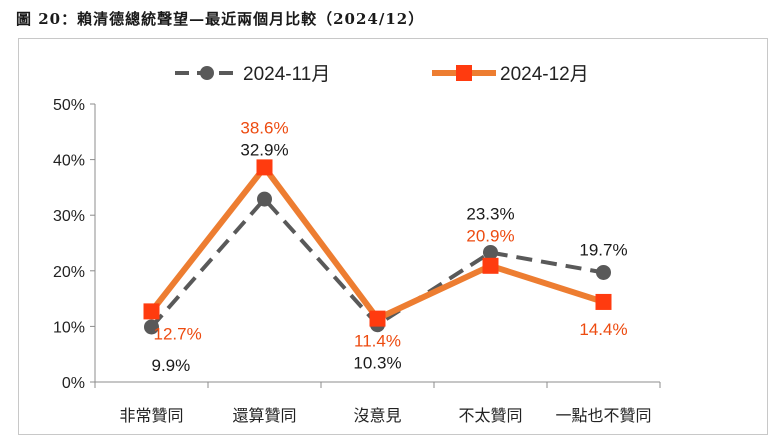  I want to click on legend-label-2: 2024-12月, so click(544, 74).